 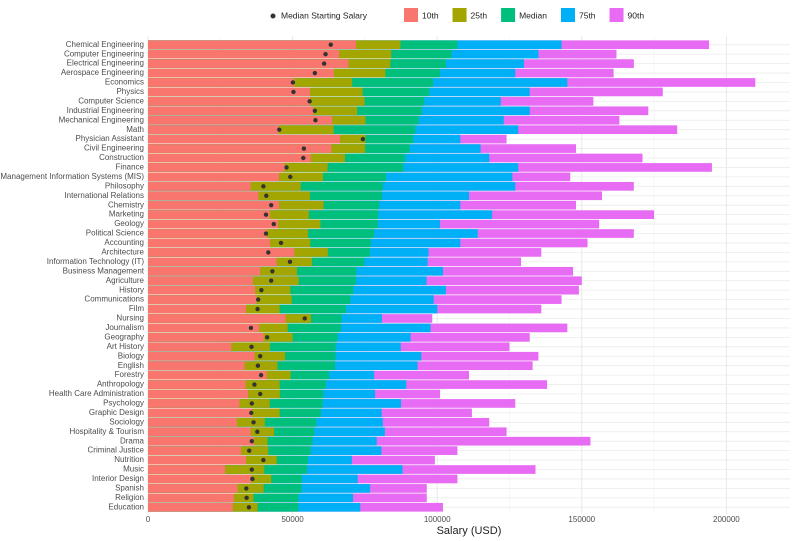 What do you see at coordinates (110, 138) in the screenshot?
I see `y-tick-label: Physician Assistant` at bounding box center [110, 138].